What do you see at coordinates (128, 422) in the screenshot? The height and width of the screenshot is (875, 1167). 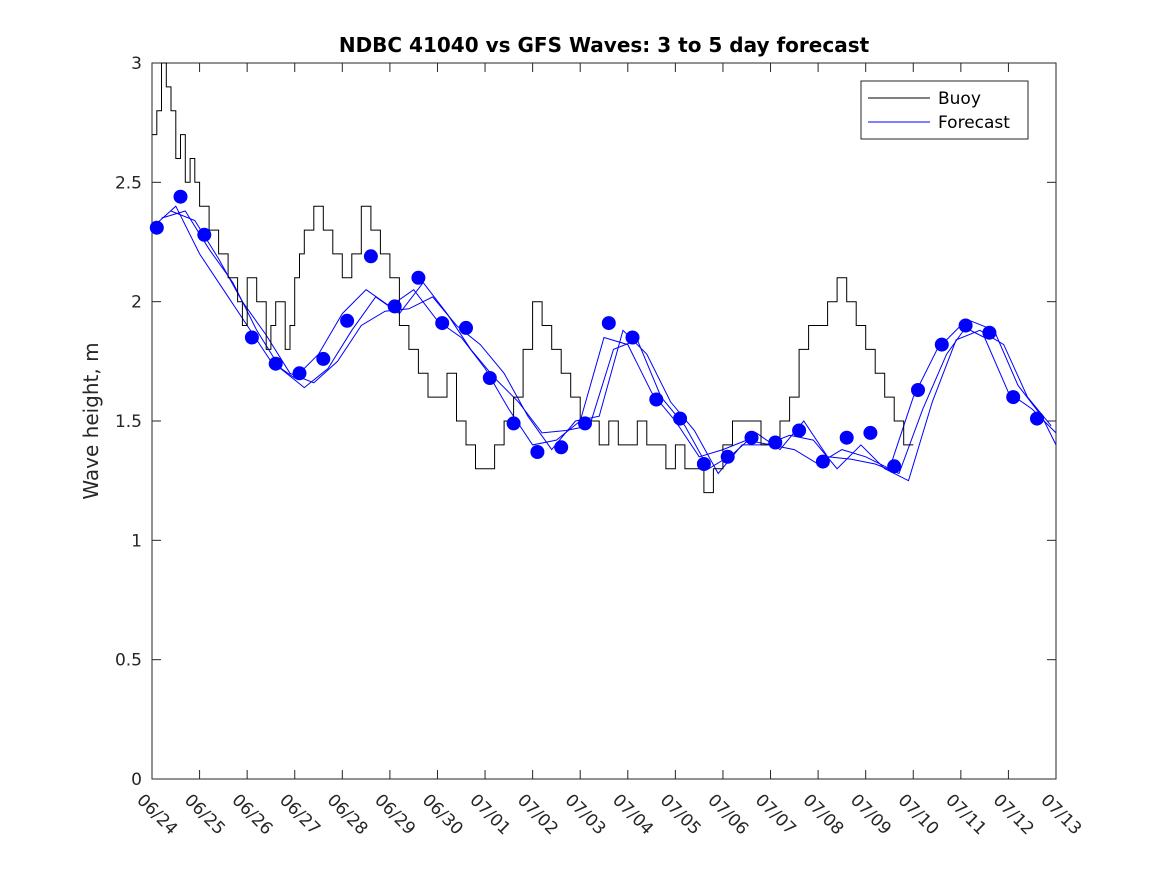 I see `y-tick-label: 1.5` at bounding box center [128, 422].